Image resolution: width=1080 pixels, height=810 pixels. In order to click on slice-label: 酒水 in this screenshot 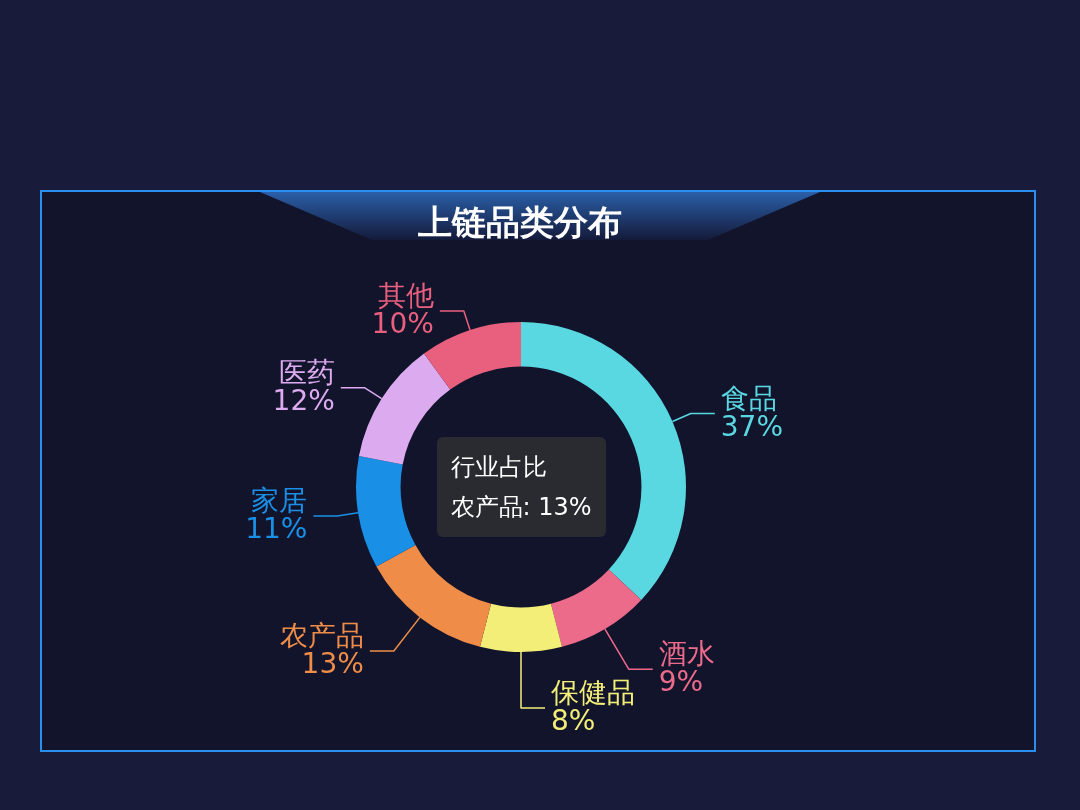, I will do `click(686, 654)`.